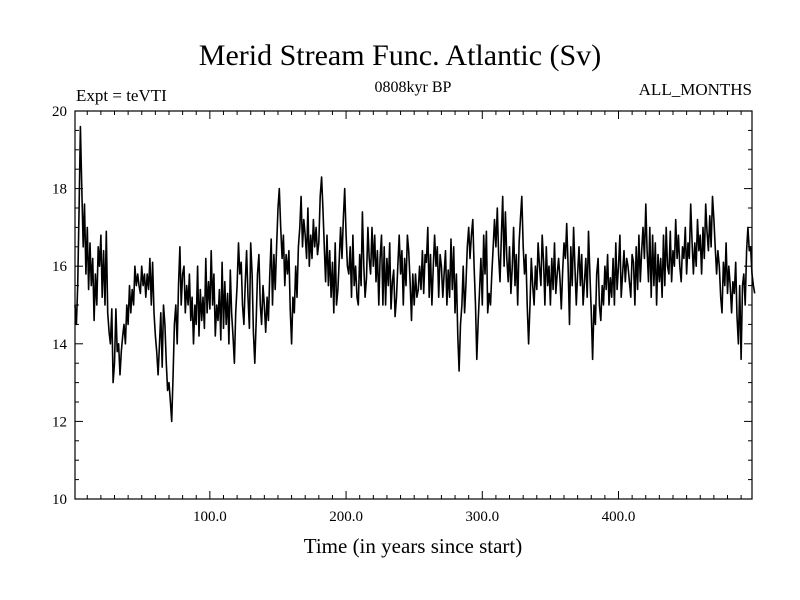  What do you see at coordinates (346, 517) in the screenshot?
I see `x-tick-label: 200.0` at bounding box center [346, 517].